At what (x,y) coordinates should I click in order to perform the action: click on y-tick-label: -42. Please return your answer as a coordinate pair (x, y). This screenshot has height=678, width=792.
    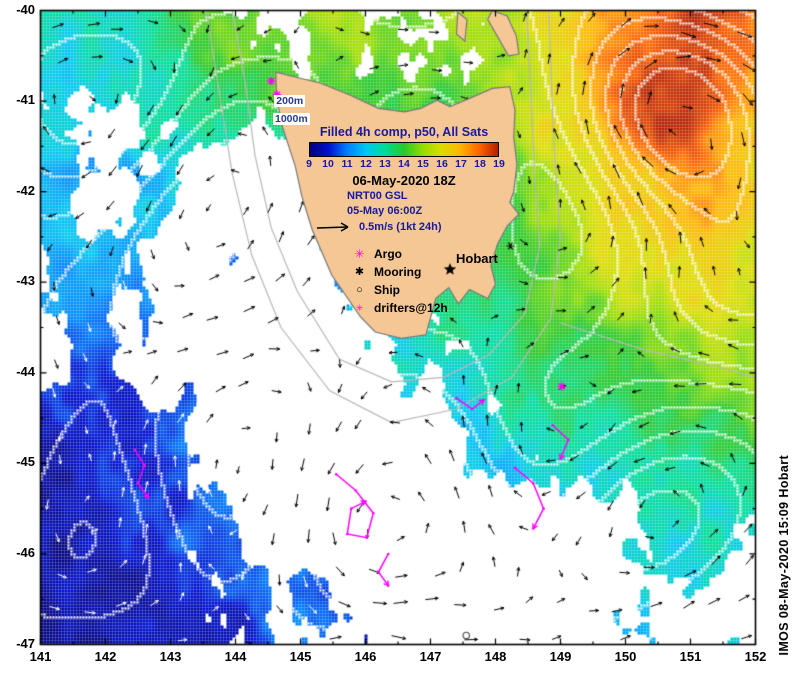
    Looking at the image, I should click on (25, 190).